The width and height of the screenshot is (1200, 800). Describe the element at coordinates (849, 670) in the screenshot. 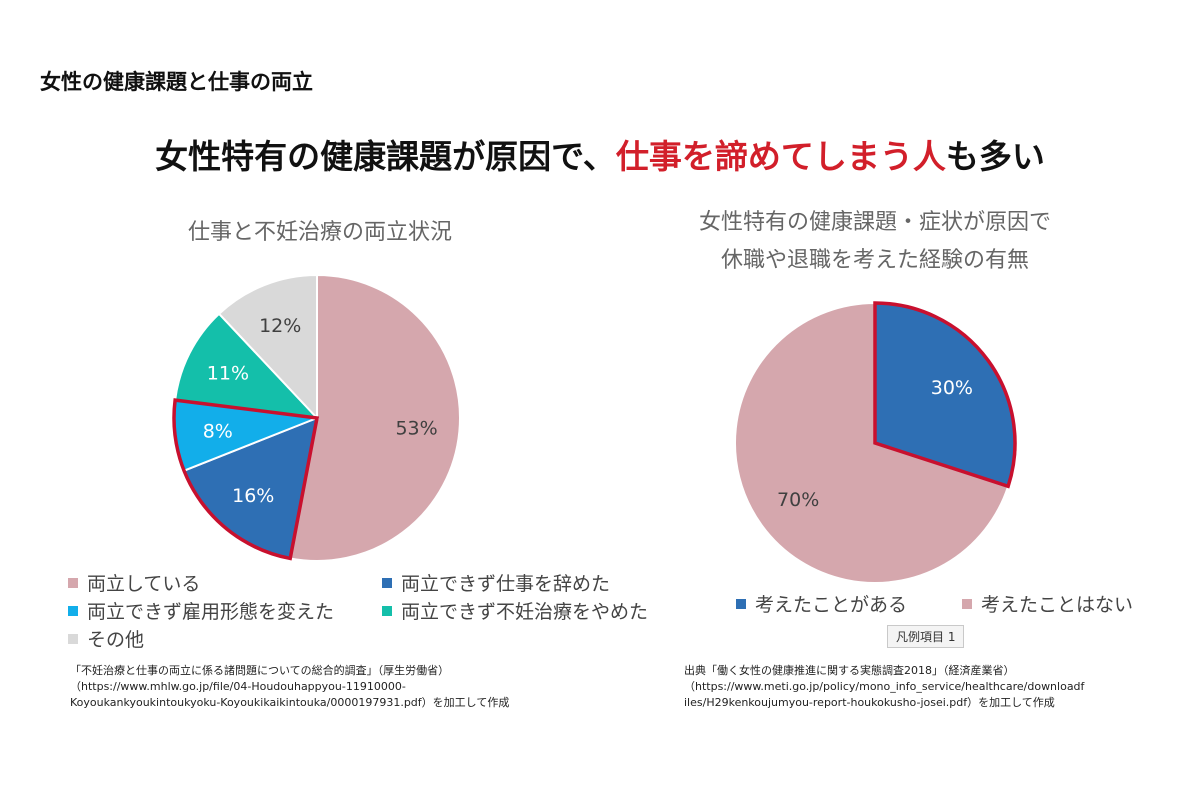

I see `right-source-line: 出典「働く女性の健康推進に関する実態調査2018」（経済産業省）` at that location.